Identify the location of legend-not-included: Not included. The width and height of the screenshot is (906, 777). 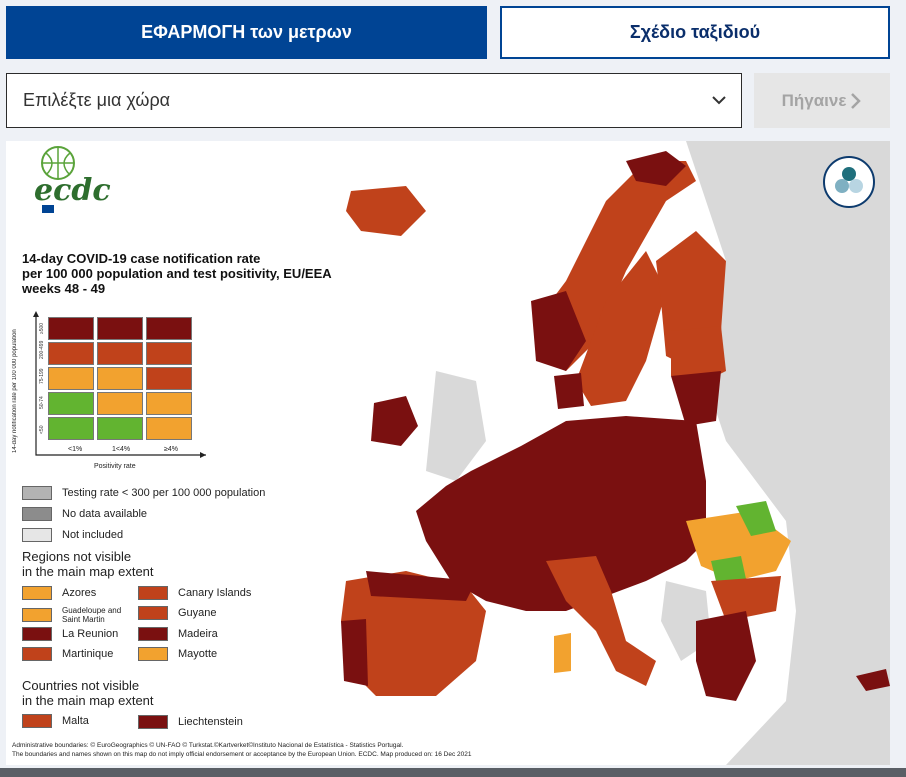
(72, 535).